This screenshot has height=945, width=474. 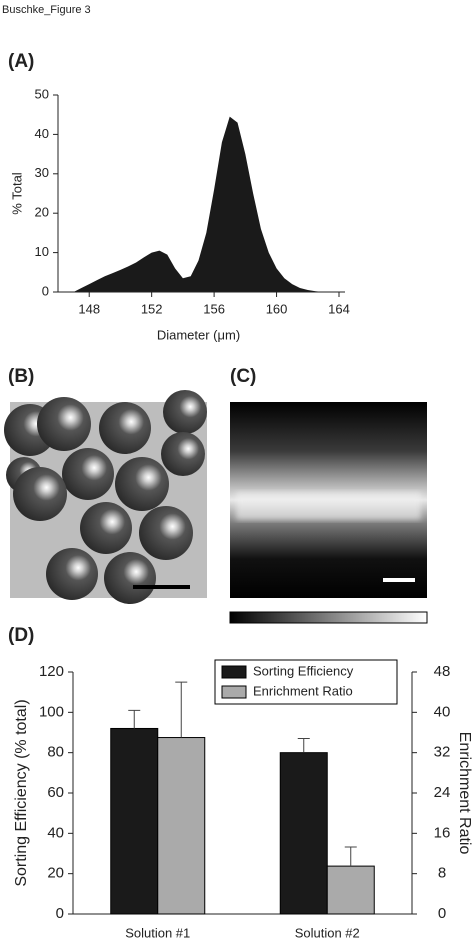 What do you see at coordinates (328, 500) in the screenshot?
I see `fluorescence-image` at bounding box center [328, 500].